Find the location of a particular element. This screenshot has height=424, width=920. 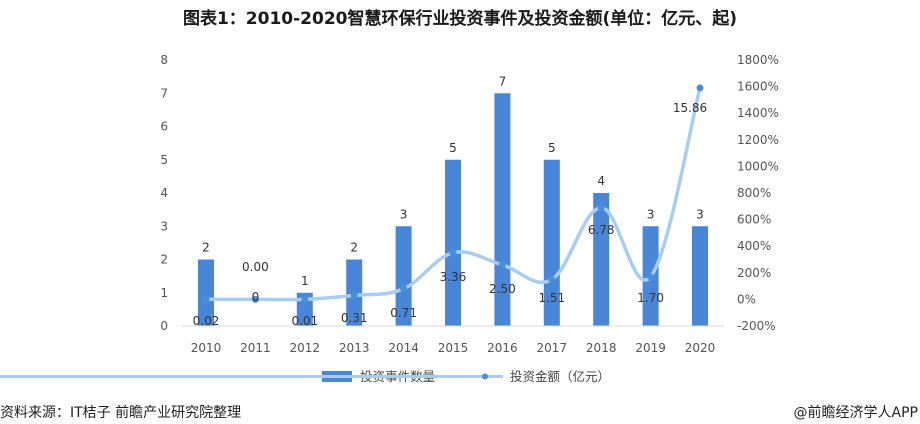

line-value-label: 0.71 is located at coordinates (403, 313).